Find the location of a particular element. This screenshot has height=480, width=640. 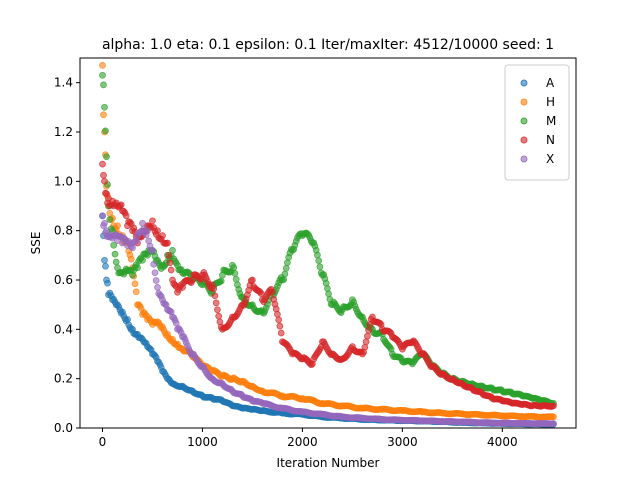

y-axis-ticks: 0.0 0.2 0.4 0.6 0.8 1.0 1.2 1.4 is located at coordinates (67, 255).